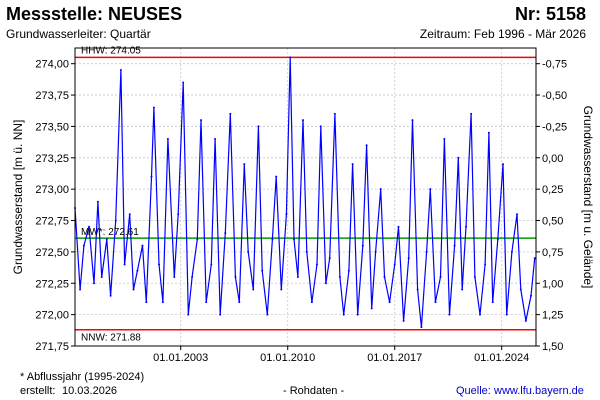  Describe the element at coordinates (52, 190) in the screenshot. I see `y-tick-label: 273,00` at that location.